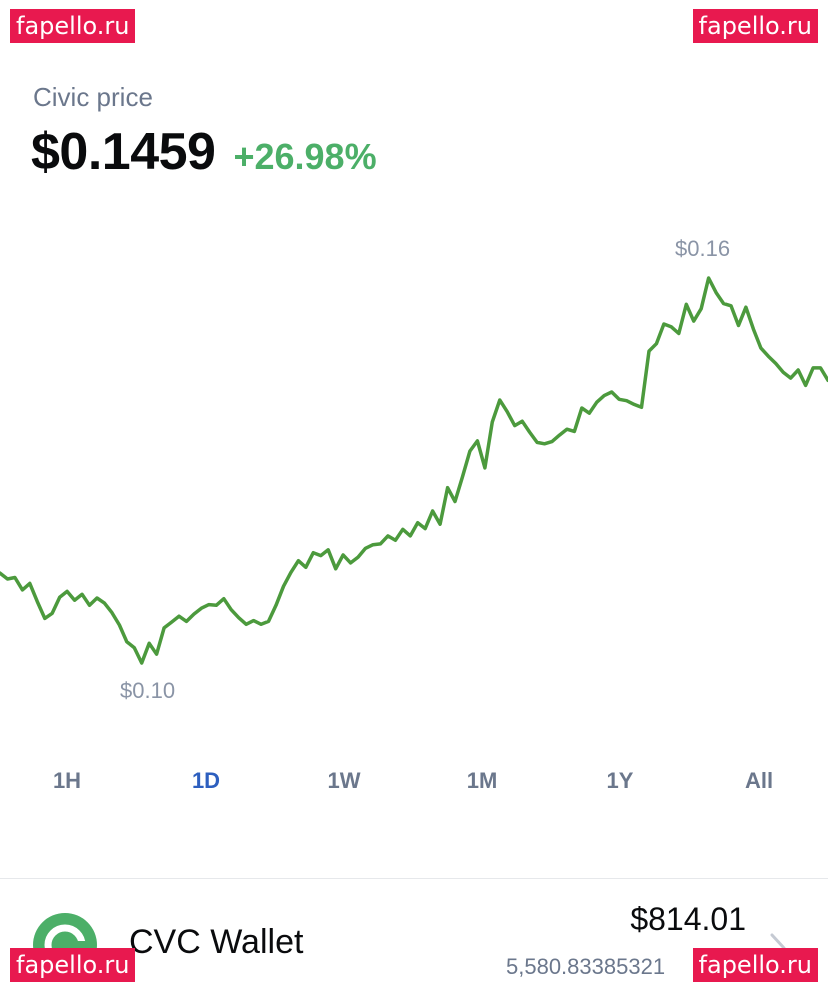 Image resolution: width=828 pixels, height=992 pixels. Describe the element at coordinates (206, 780) in the screenshot. I see `tab-1d: 1D` at that location.